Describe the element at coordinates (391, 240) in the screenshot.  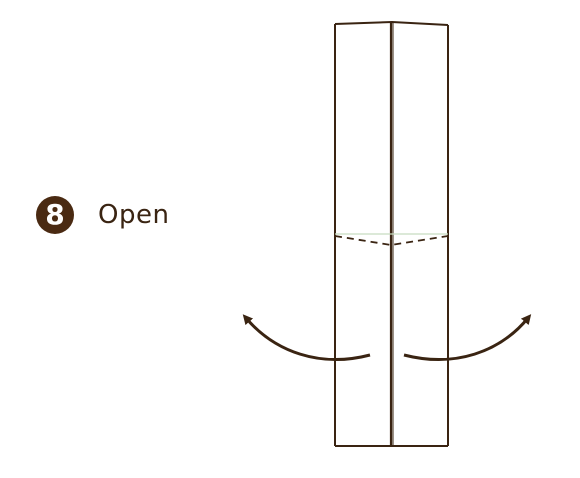
I see `dashed-valley-fold` at that location.